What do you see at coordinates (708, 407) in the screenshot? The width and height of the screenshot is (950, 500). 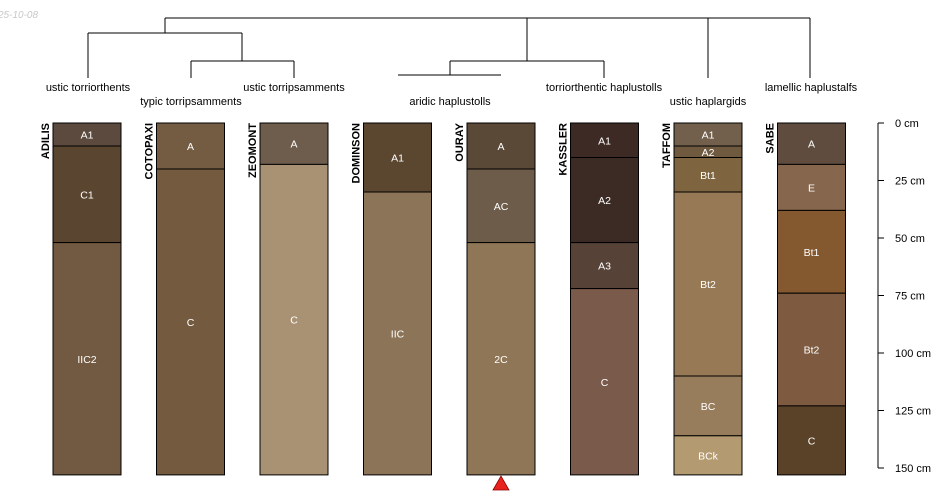 I see `horizon-label: BC` at bounding box center [708, 407].